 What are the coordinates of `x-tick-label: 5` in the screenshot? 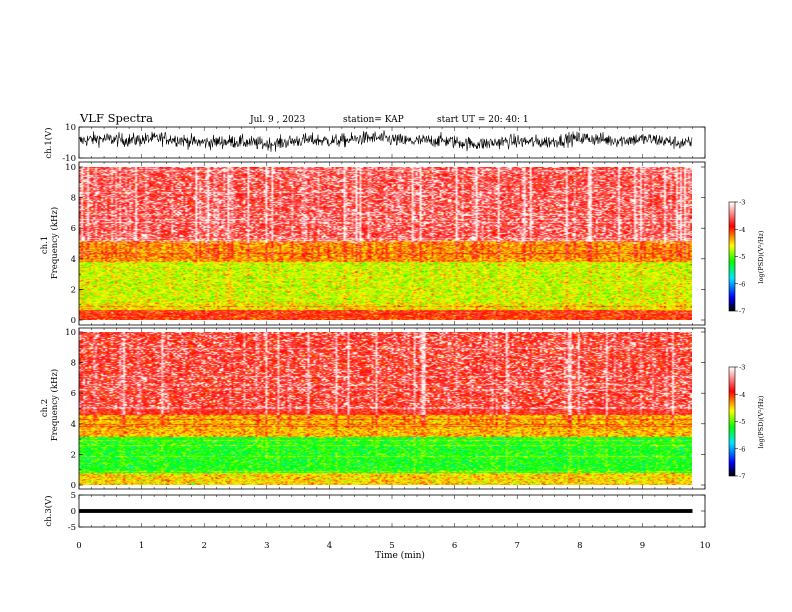 It's located at (391, 546).